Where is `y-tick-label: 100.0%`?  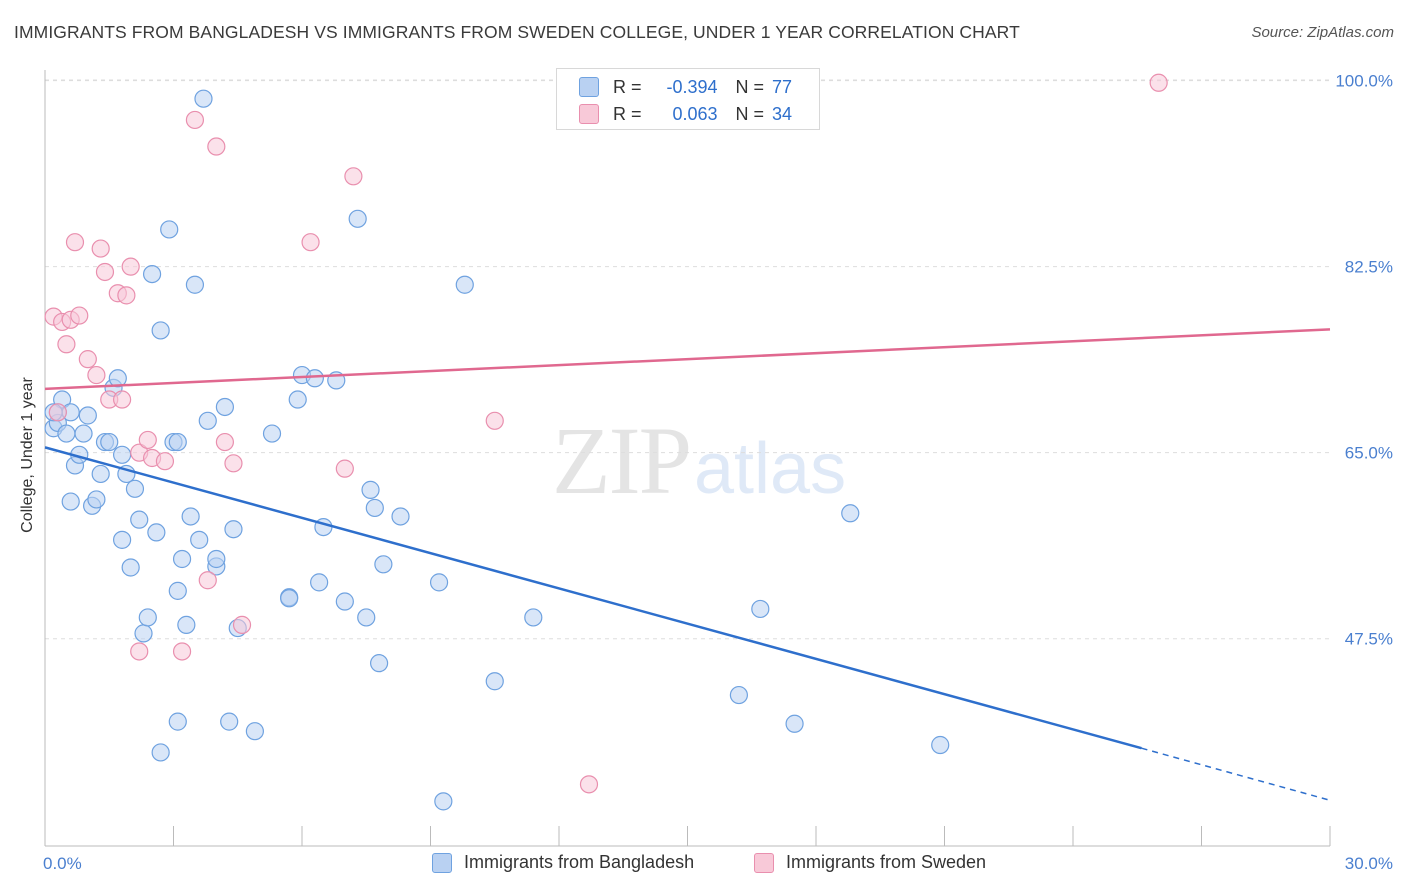
y-tick-label: 100.0% is located at coordinates (1364, 81).